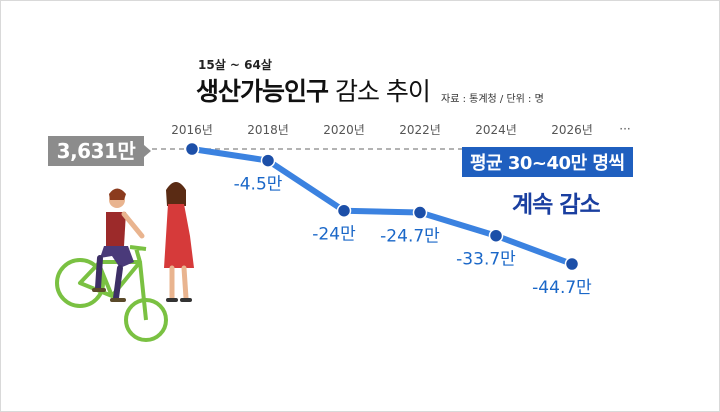 This screenshot has width=720, height=412. What do you see at coordinates (258, 185) in the screenshot?
I see `data-label: -4.5만` at bounding box center [258, 185].